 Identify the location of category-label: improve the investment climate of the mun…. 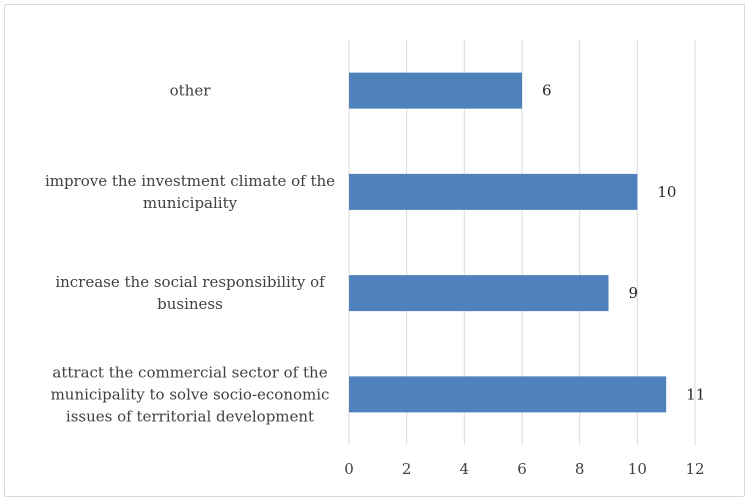
(190, 192).